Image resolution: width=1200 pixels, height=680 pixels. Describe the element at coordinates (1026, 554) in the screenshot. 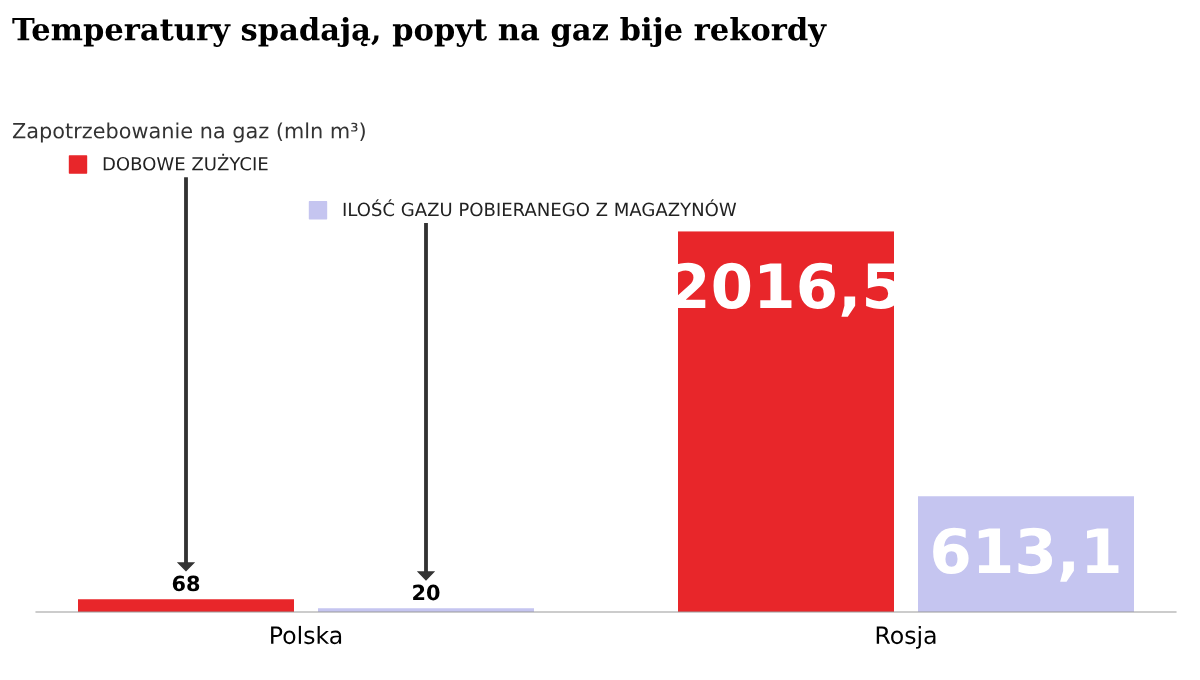

I see `data-label: 613,1` at that location.